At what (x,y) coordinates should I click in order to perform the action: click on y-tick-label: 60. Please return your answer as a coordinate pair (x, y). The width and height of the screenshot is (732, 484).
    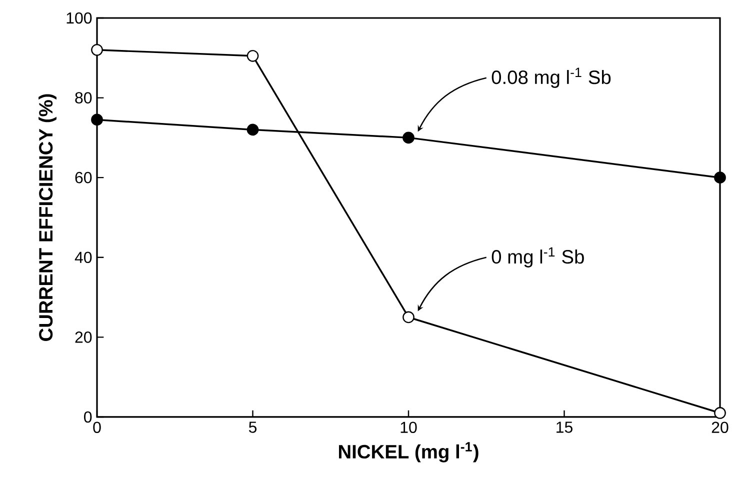
    Looking at the image, I should click on (83, 178).